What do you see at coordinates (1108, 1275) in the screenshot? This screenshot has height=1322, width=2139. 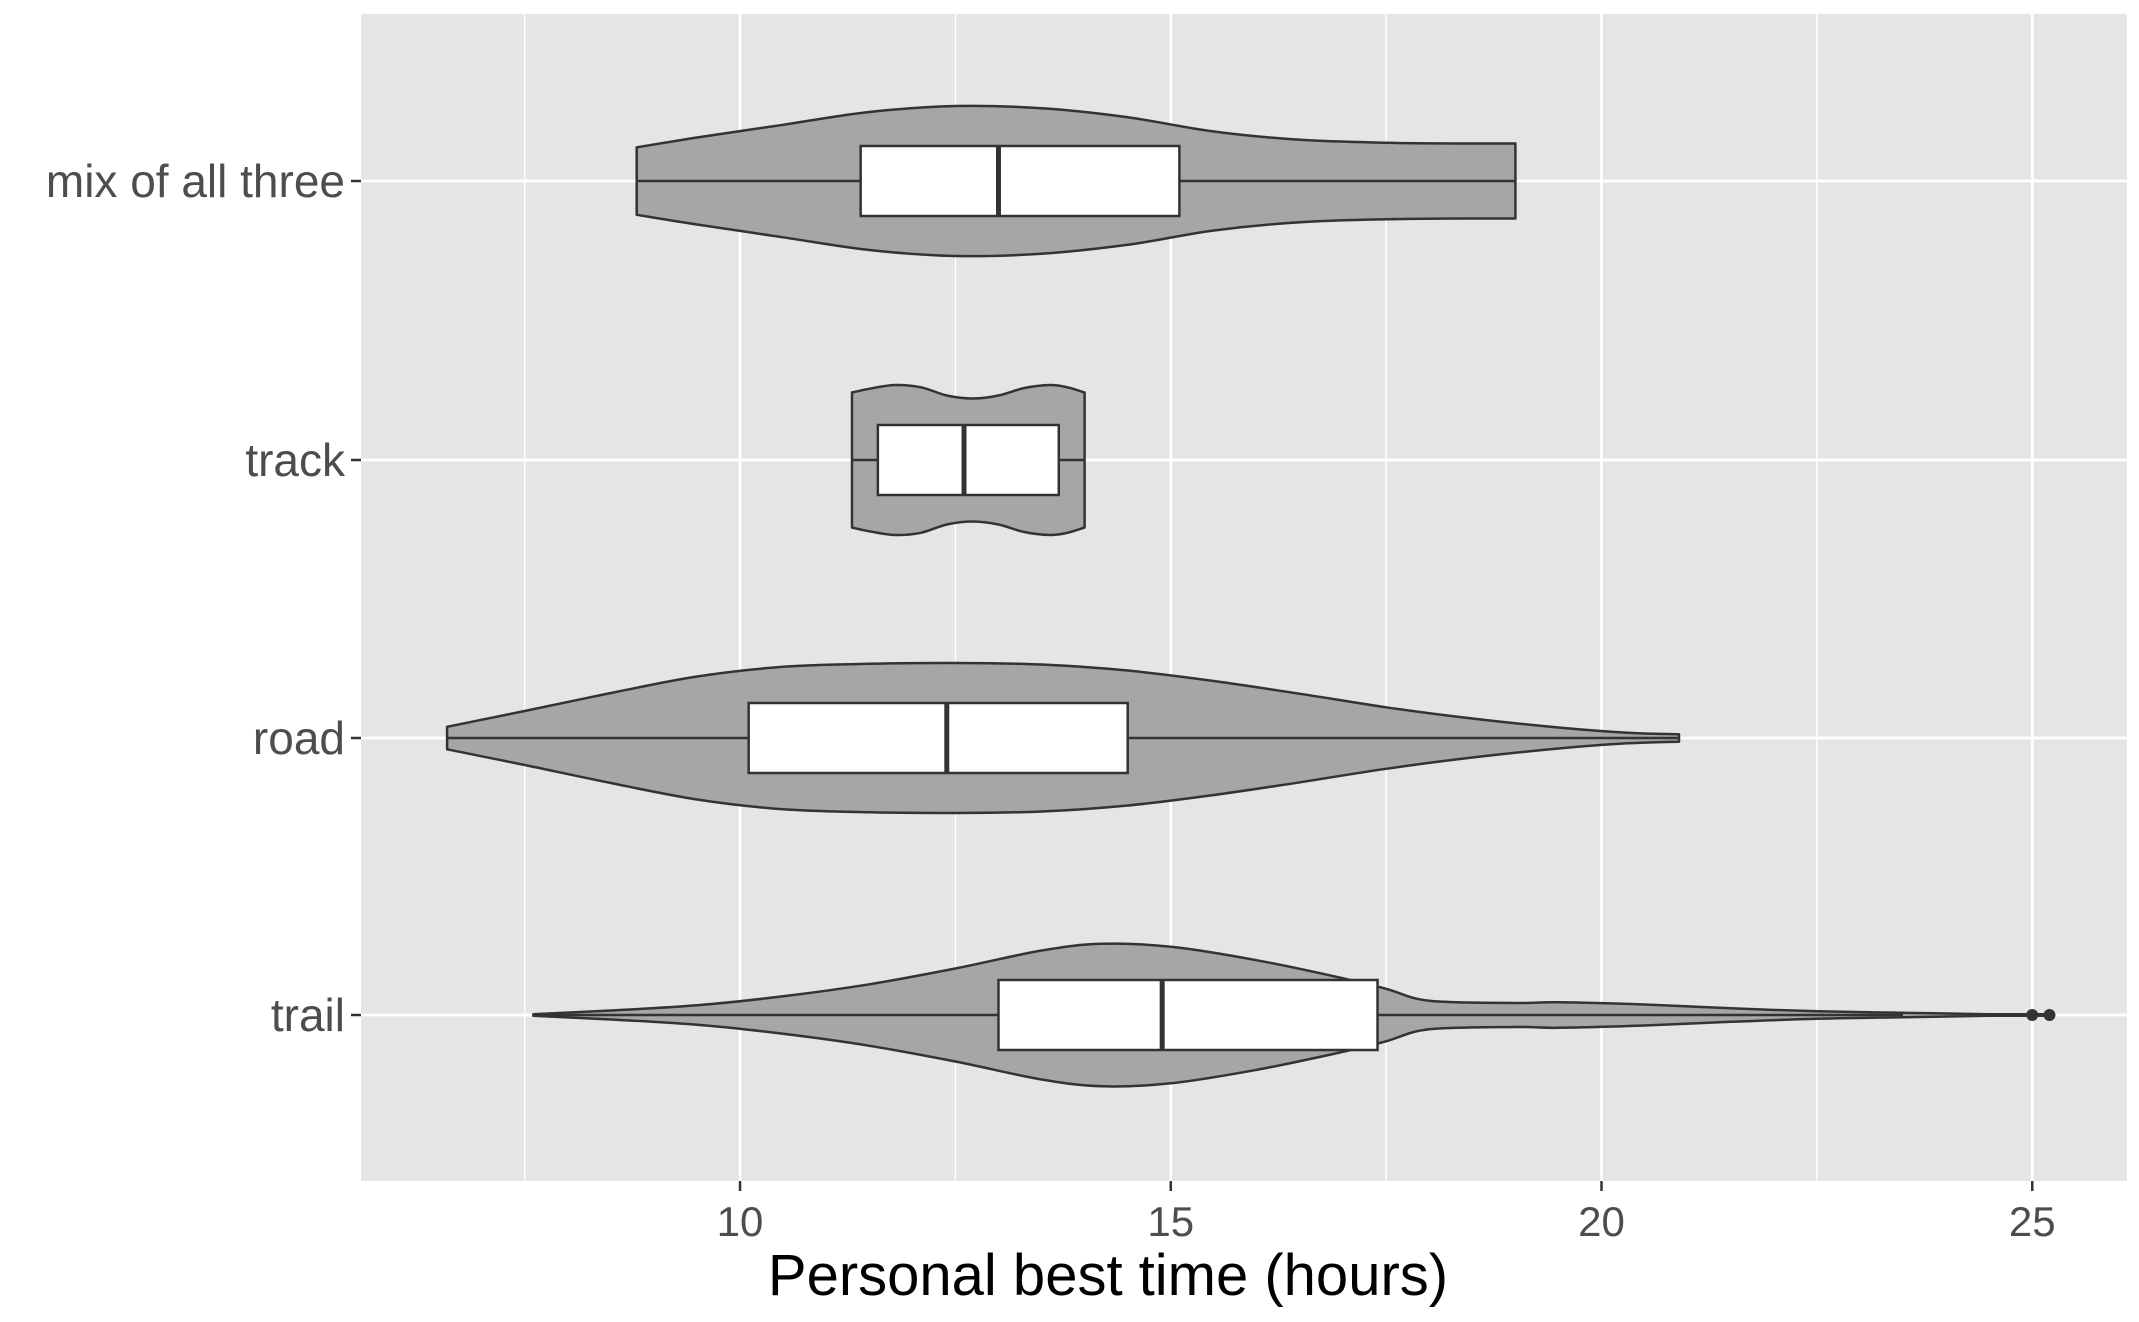 I see `x-axis-title: Personal best time (hours)` at bounding box center [1108, 1275].